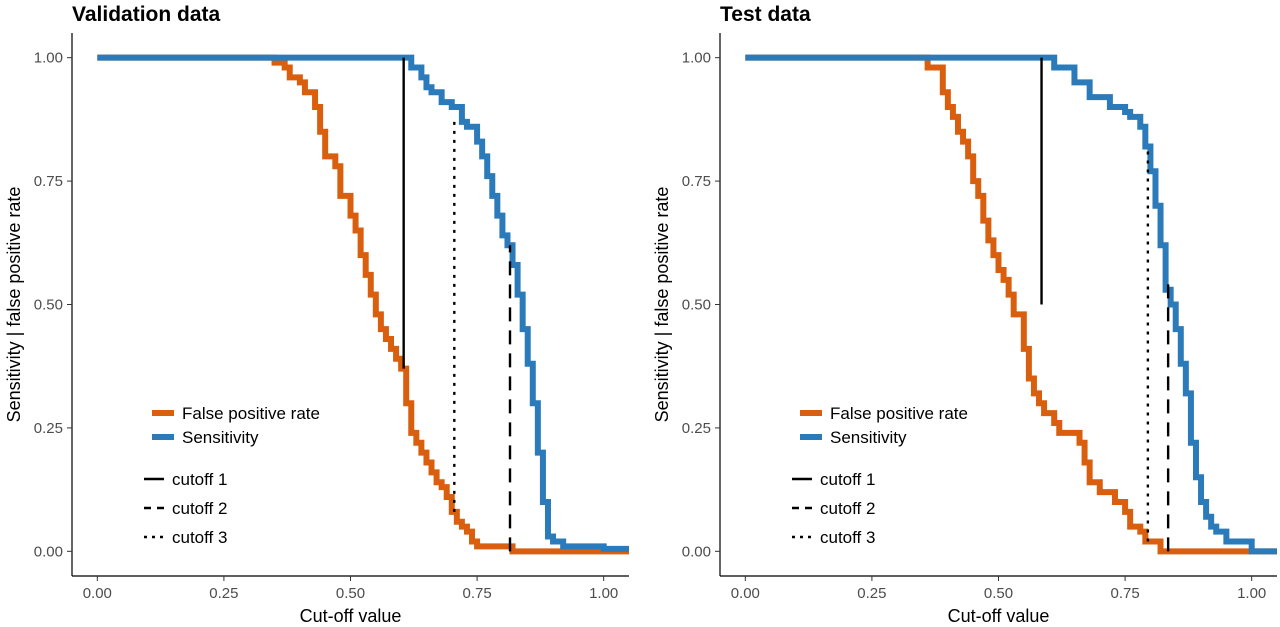 Image resolution: width=1280 pixels, height=627 pixels. Describe the element at coordinates (146, 14) in the screenshot. I see `chart-title: Validation data` at that location.